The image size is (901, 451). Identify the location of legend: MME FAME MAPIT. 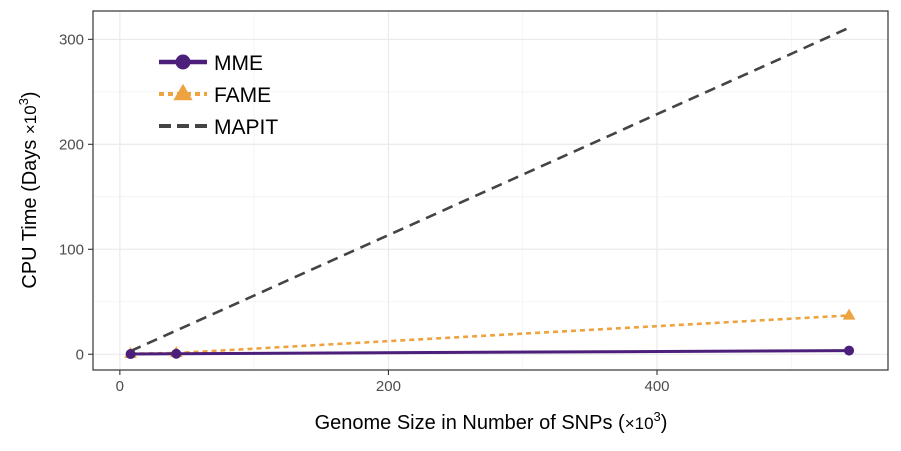
(218, 95).